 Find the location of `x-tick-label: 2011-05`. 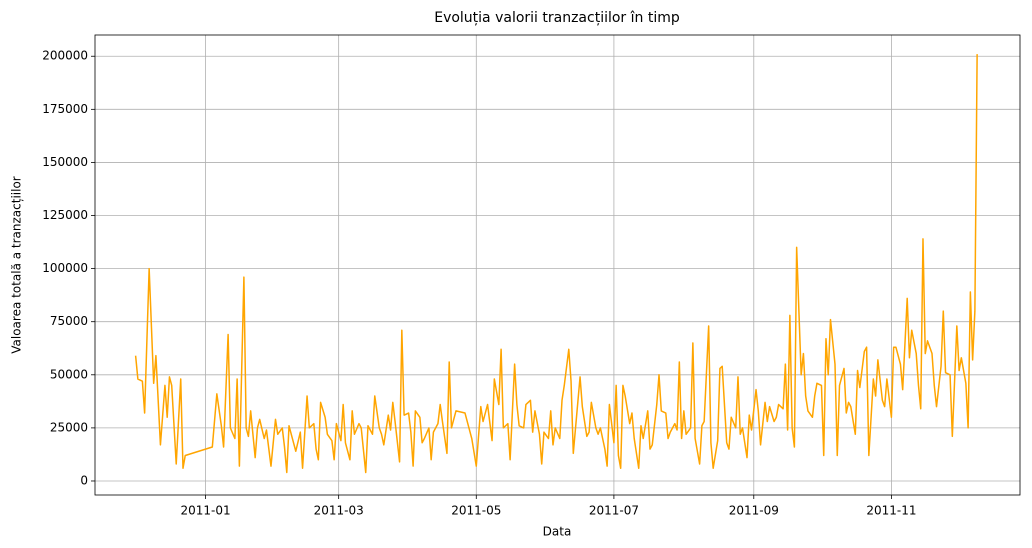

x-tick-label: 2011-05 is located at coordinates (476, 511).